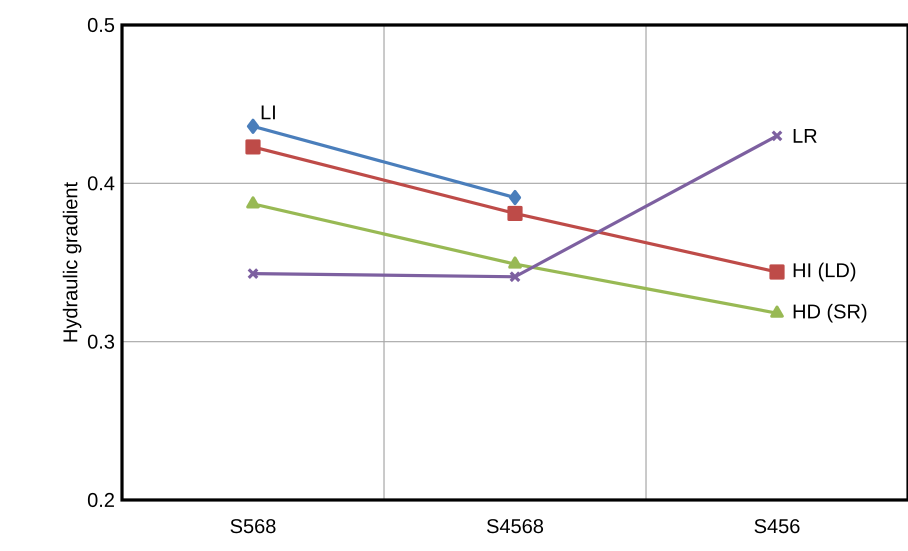 This screenshot has width=908, height=551. Describe the element at coordinates (101, 183) in the screenshot. I see `y-tick-label: 0.4` at that location.